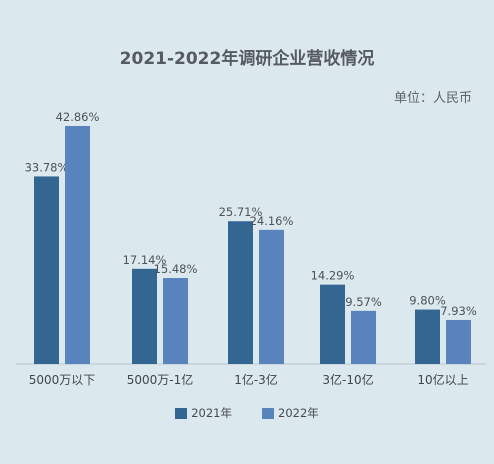 This screenshot has height=464, width=494. I want to click on category-label-4: 10亿以上, so click(442, 379).